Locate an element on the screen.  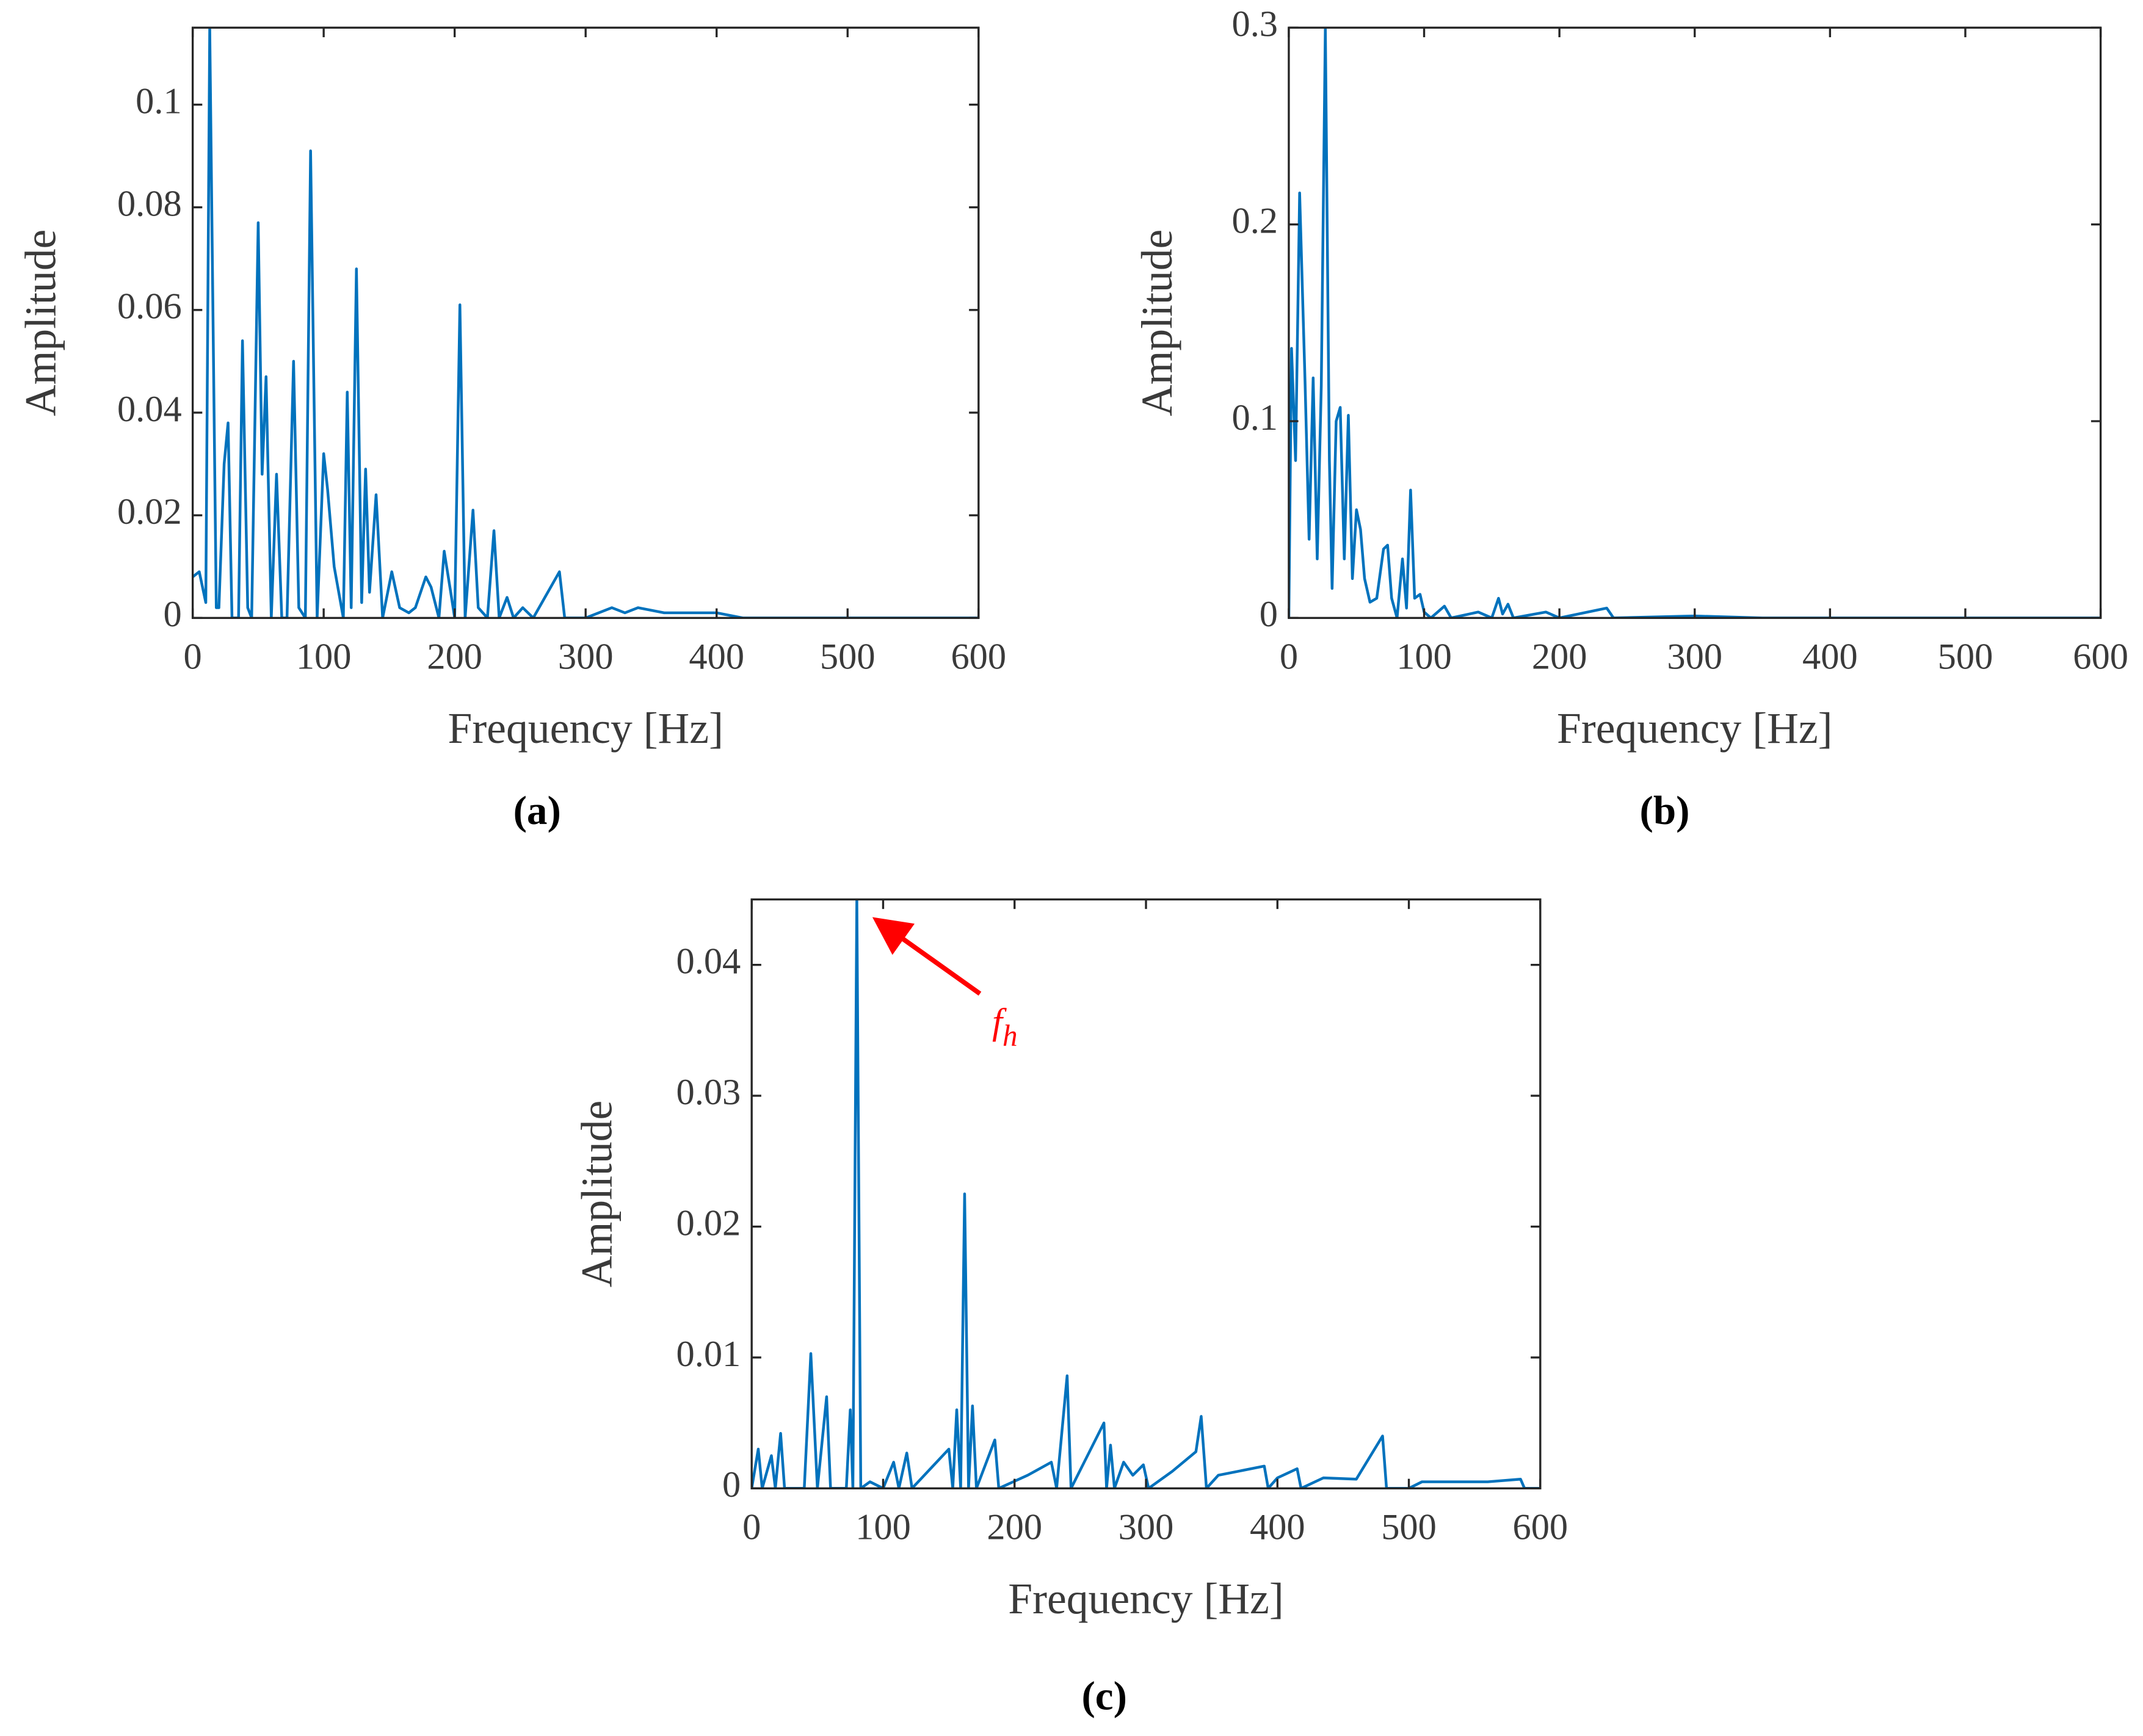
annotation-arrow is located at coordinates (927, 957).